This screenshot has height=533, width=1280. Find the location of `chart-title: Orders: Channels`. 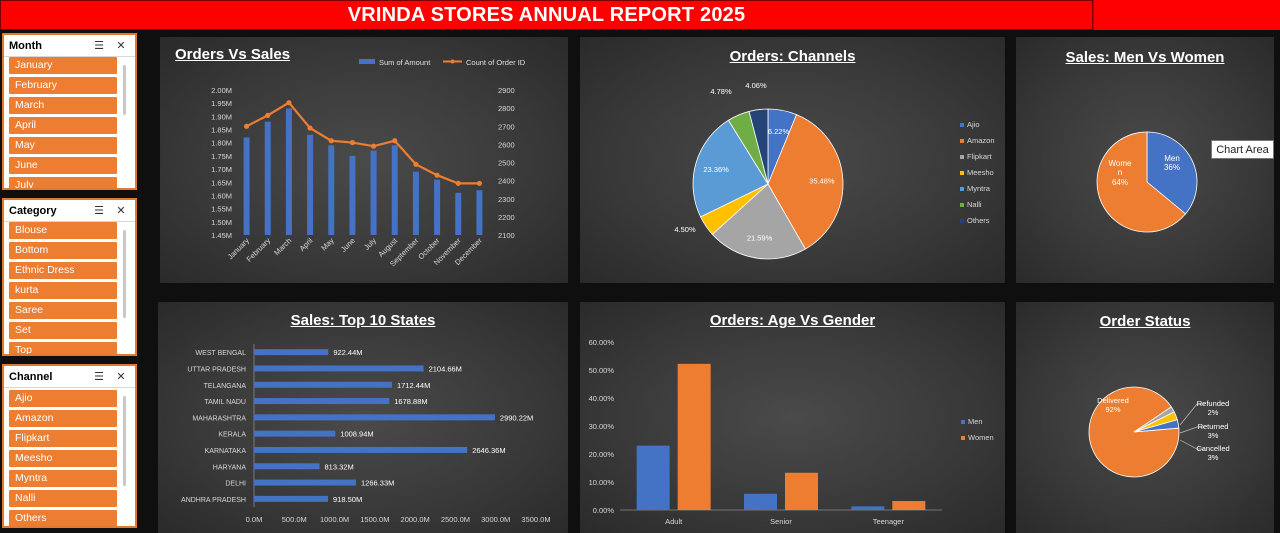

chart-title: Orders: Channels is located at coordinates (792, 56).